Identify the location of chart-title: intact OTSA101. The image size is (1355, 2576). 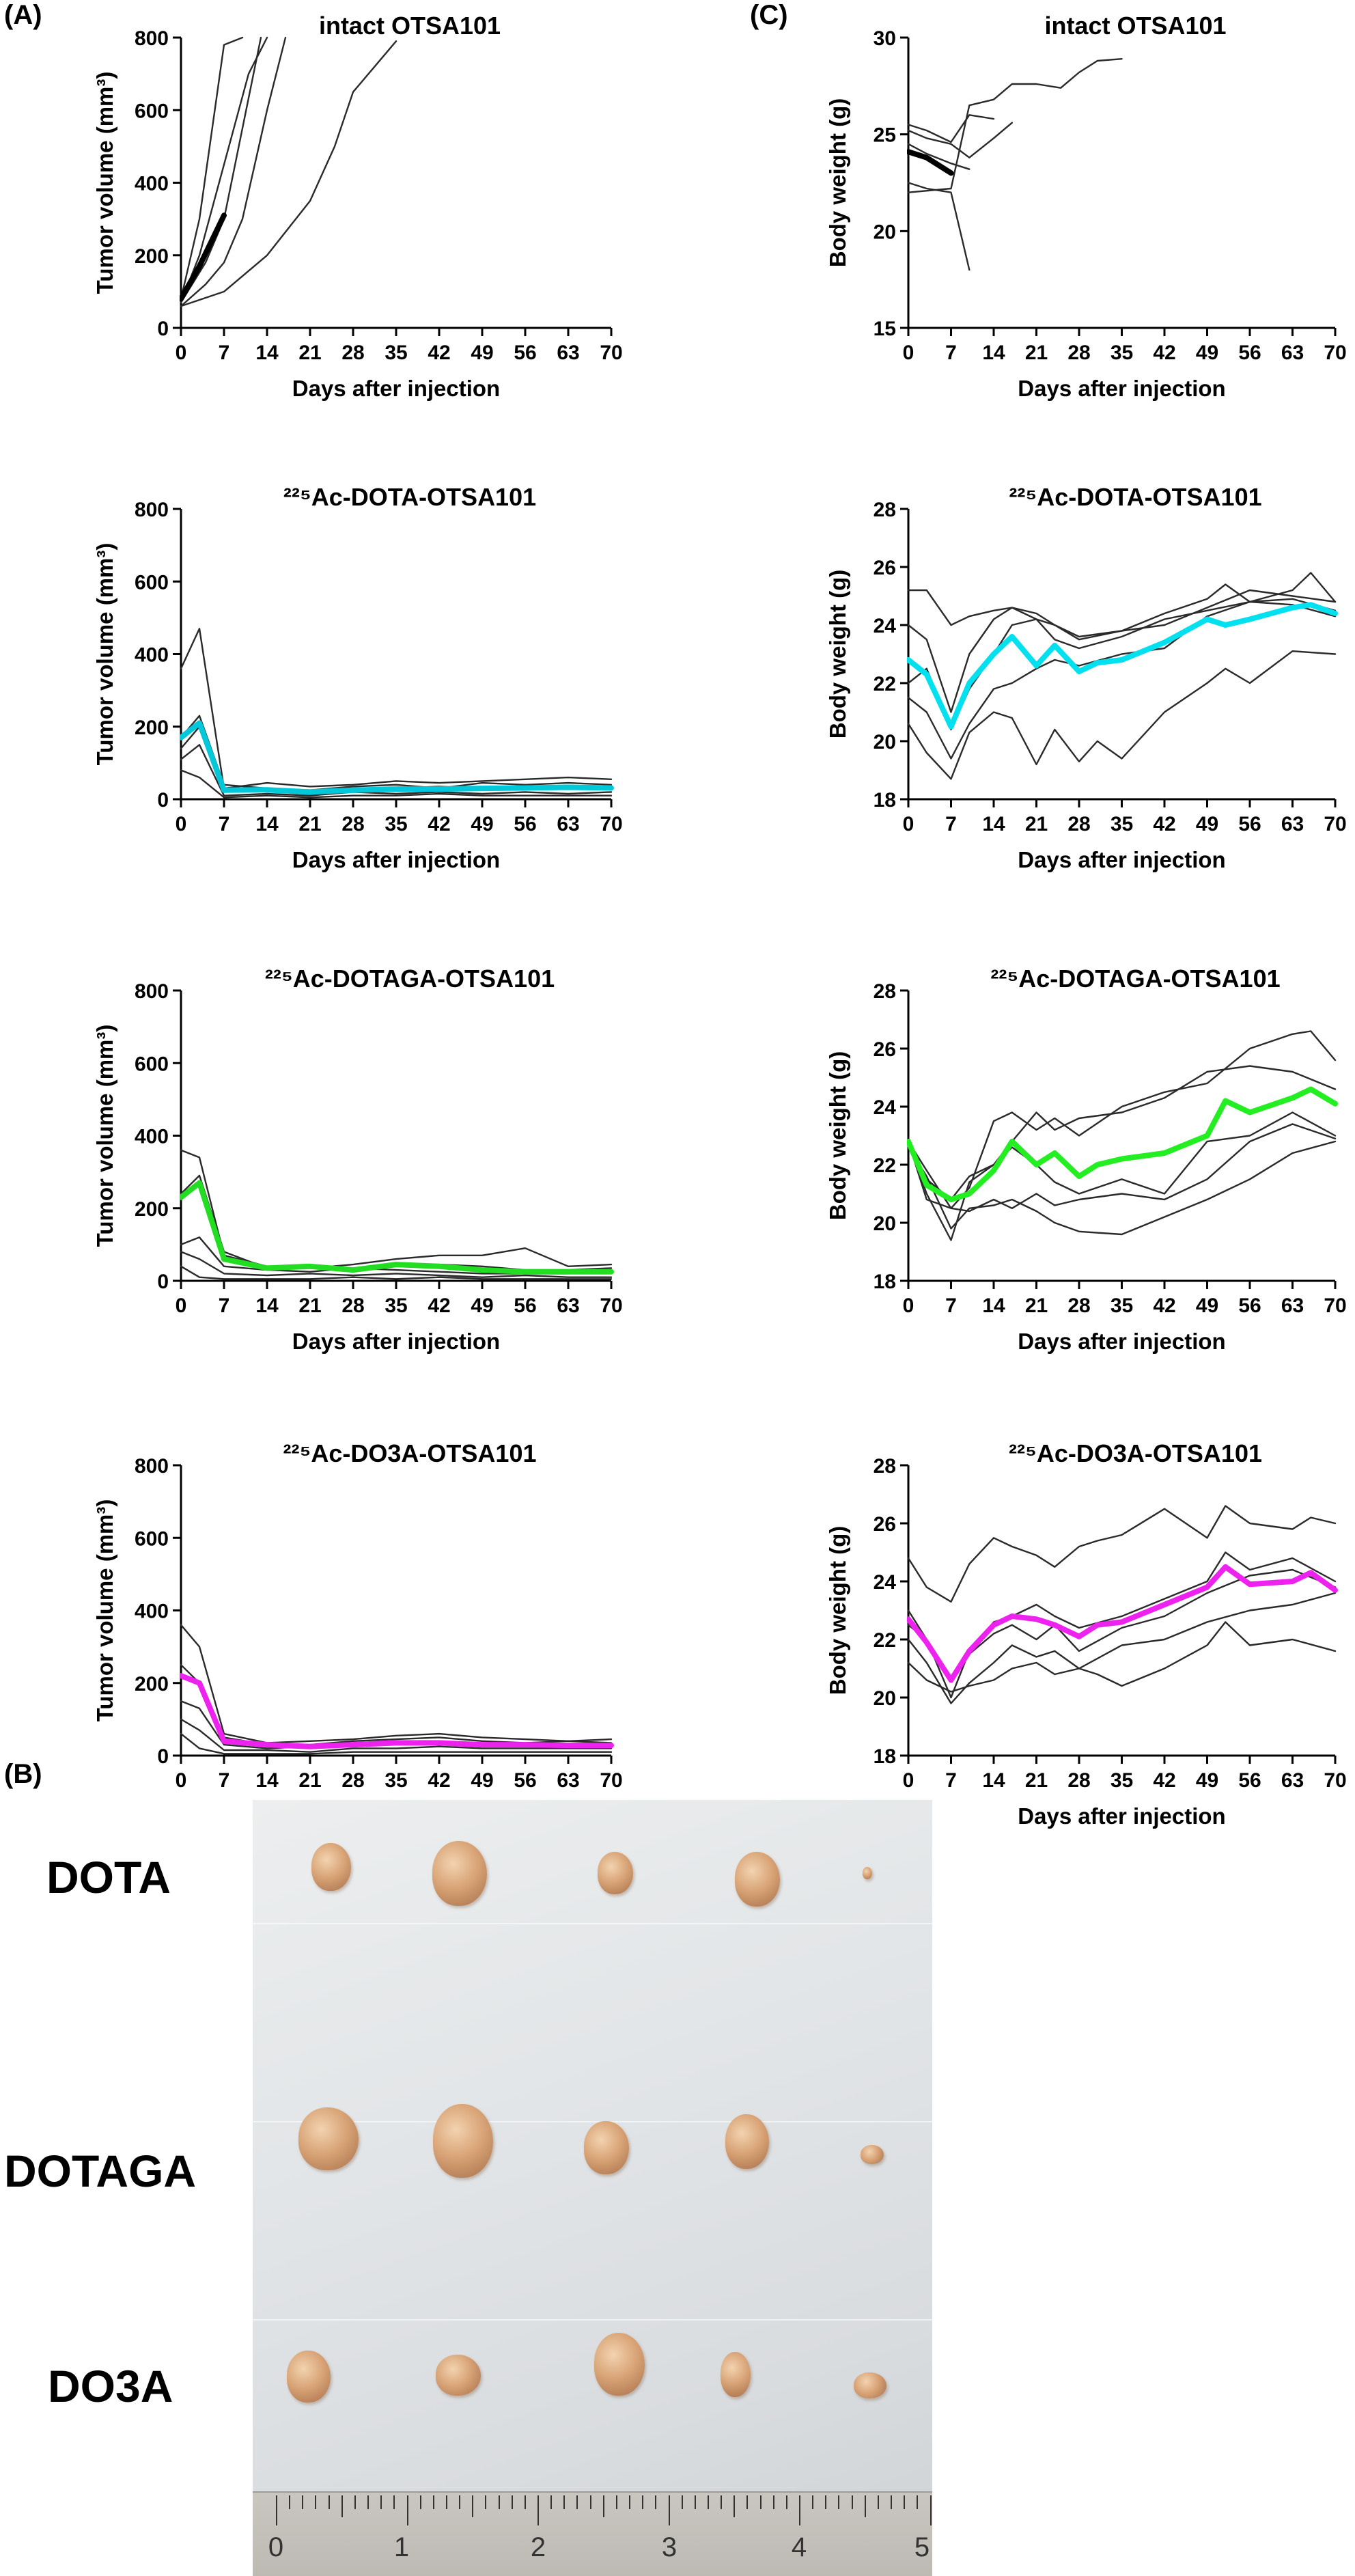
(410, 26).